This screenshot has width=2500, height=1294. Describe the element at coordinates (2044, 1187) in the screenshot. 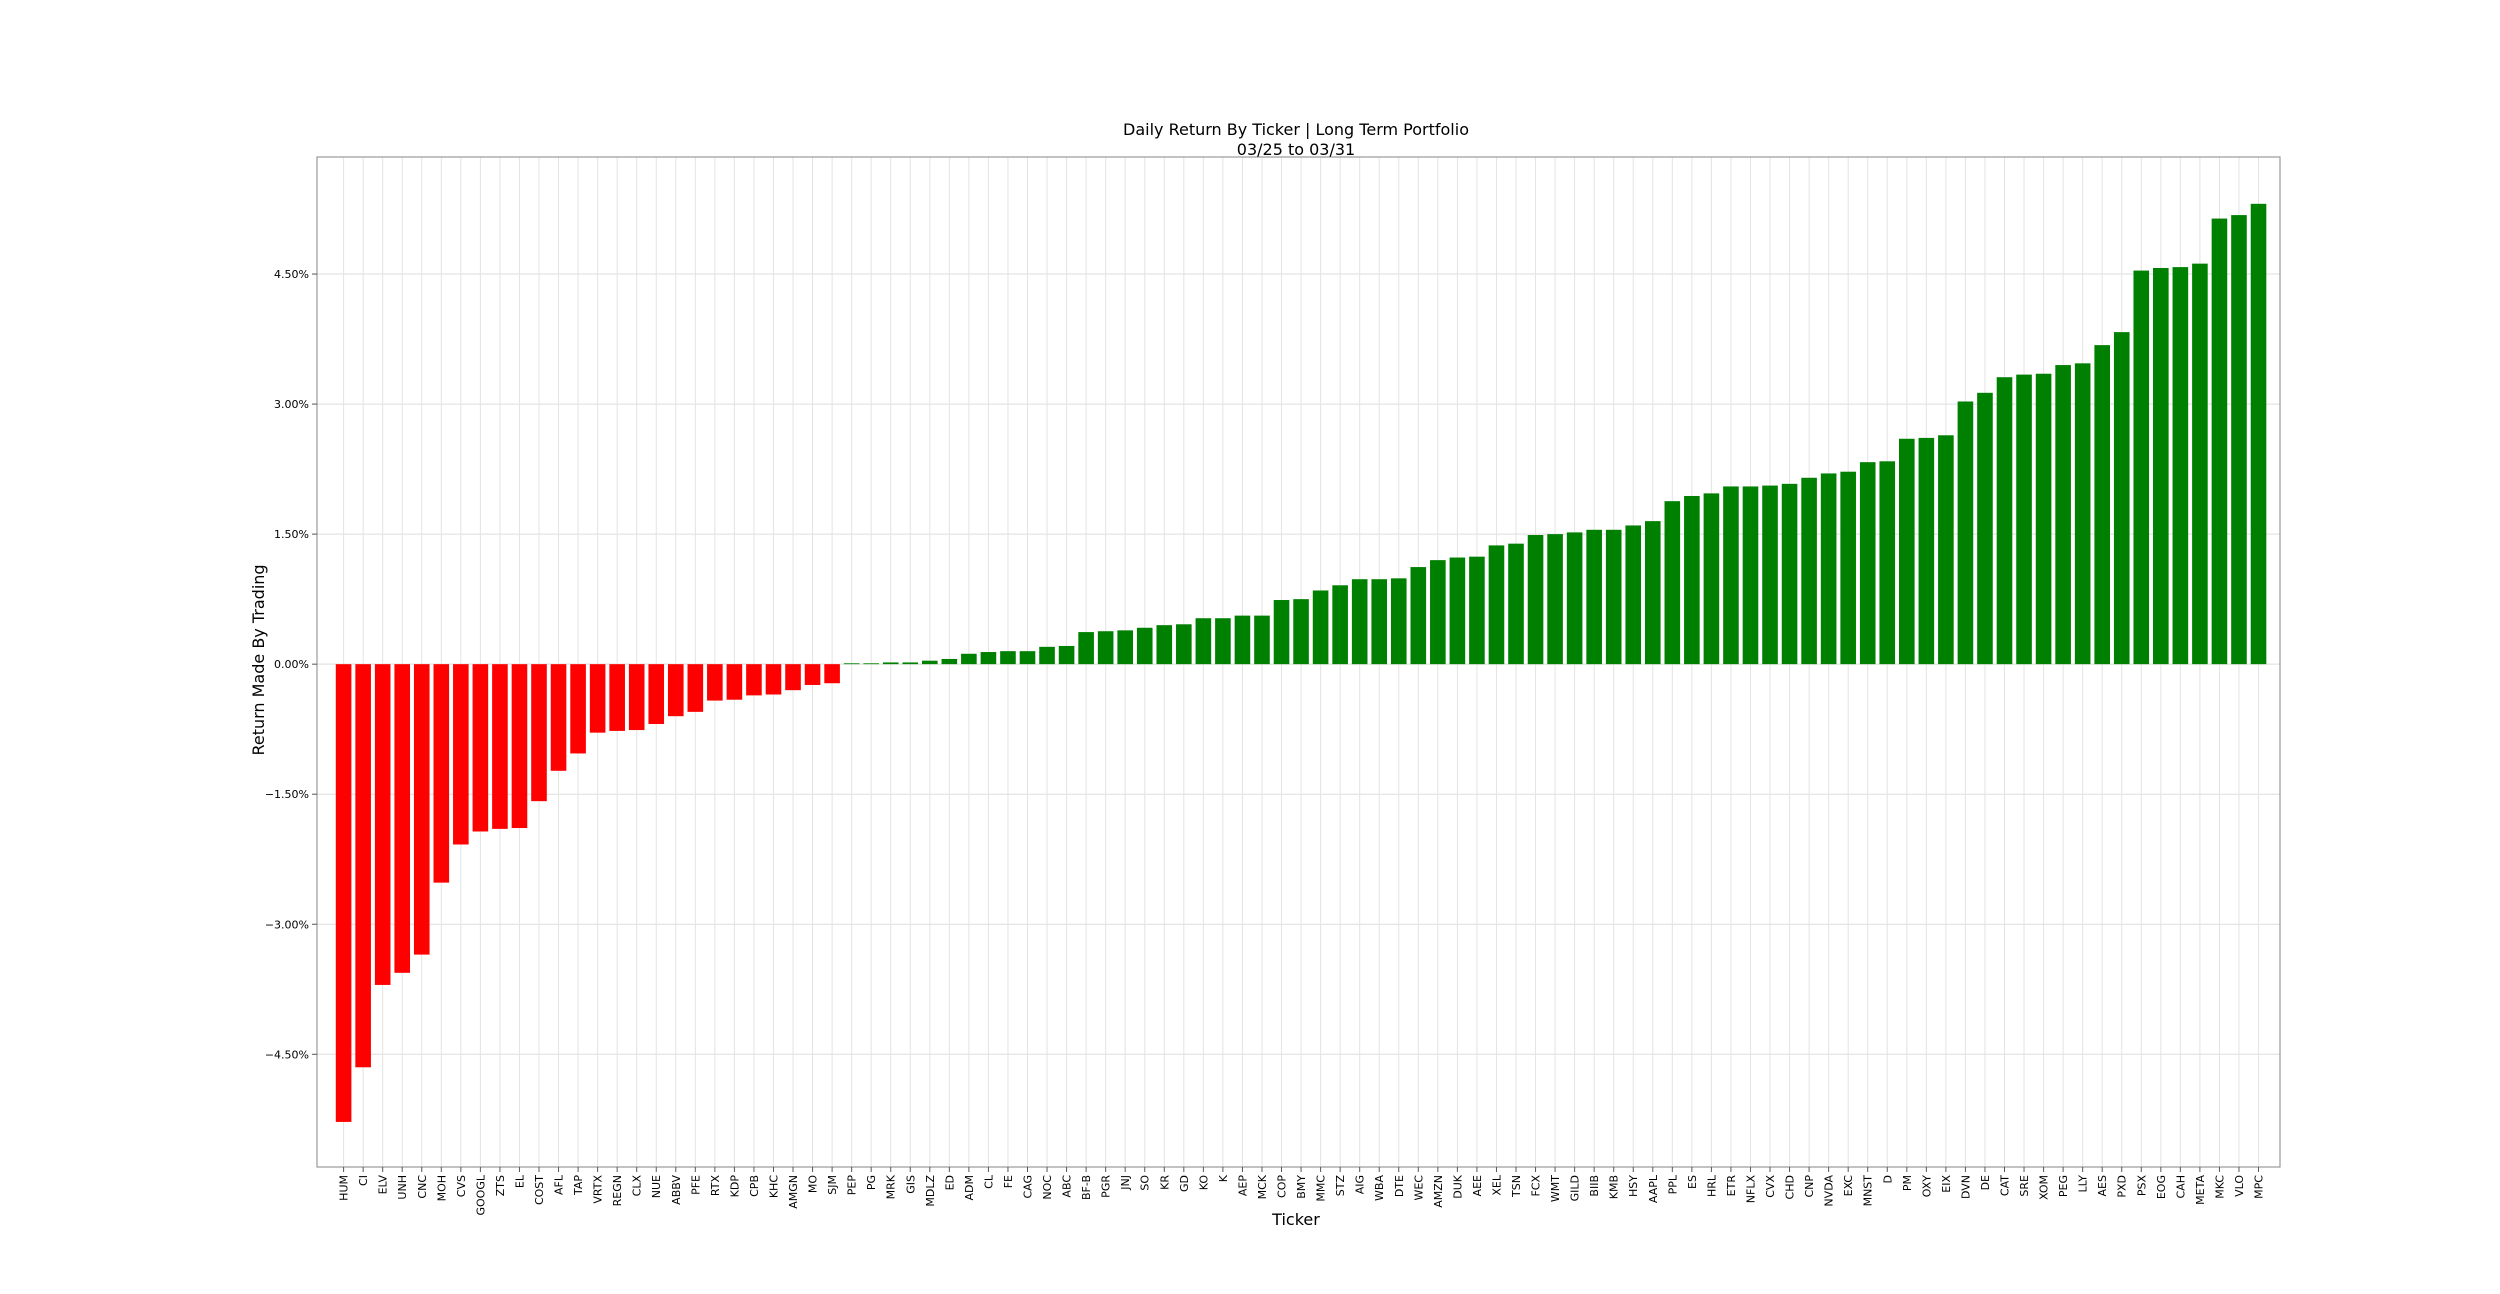

I see `x-tick-label: XOM` at that location.